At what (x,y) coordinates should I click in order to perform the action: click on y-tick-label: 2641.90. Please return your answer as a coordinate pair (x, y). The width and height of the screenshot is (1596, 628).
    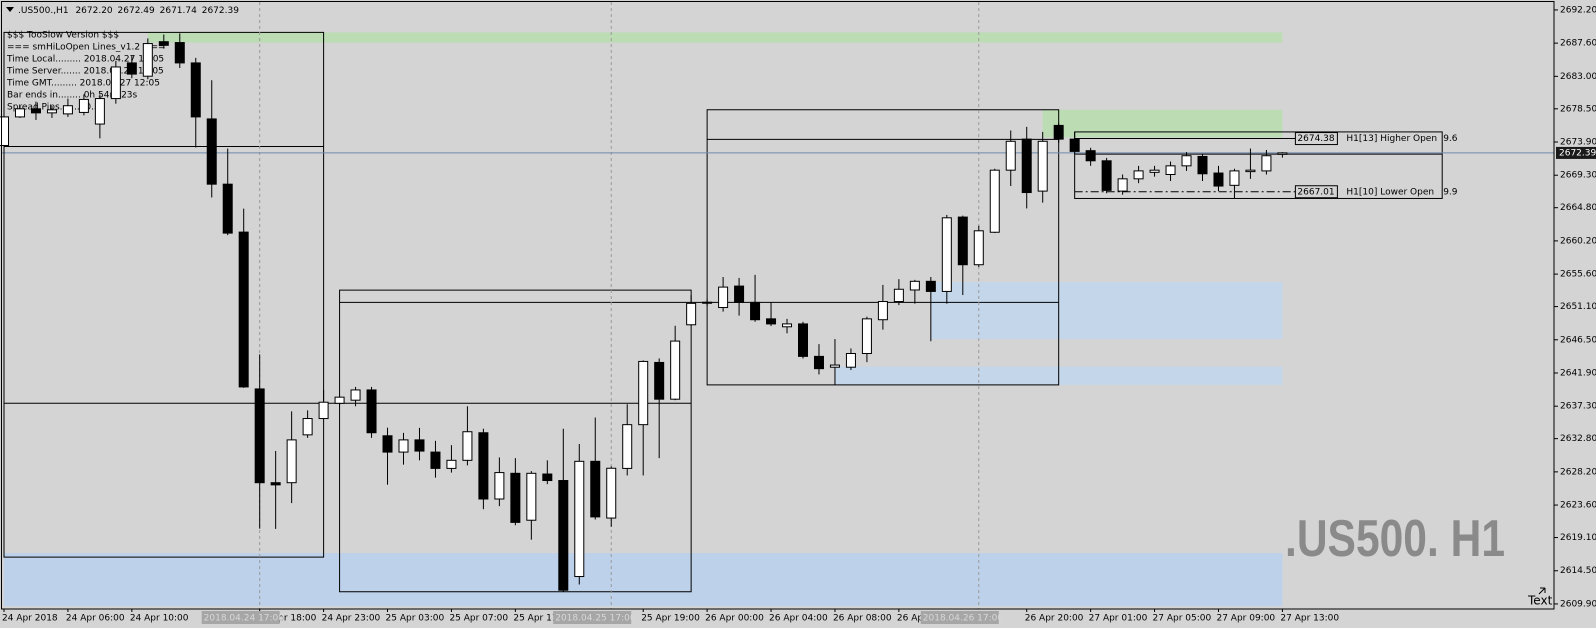
    Looking at the image, I should click on (1578, 373).